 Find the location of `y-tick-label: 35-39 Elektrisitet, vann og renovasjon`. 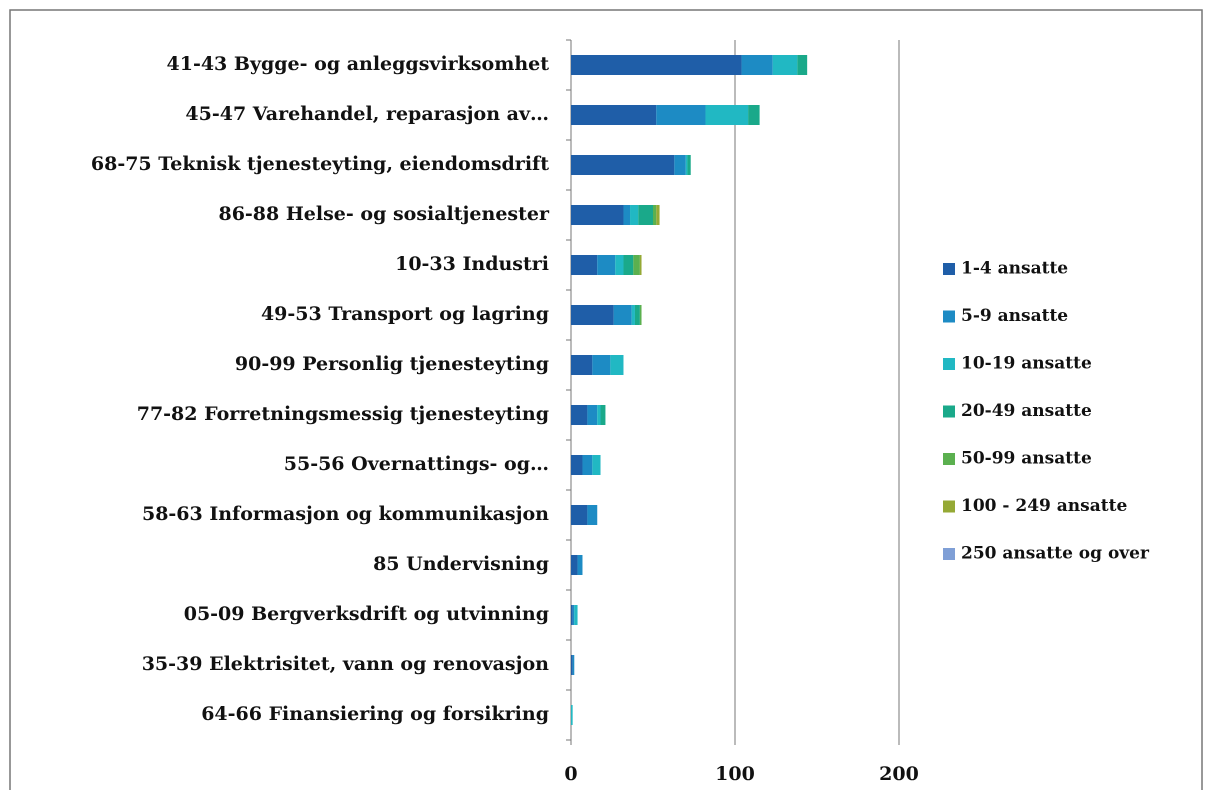

y-tick-label: 35-39 Elektrisitet, vann og renovasjon is located at coordinates (345, 664).